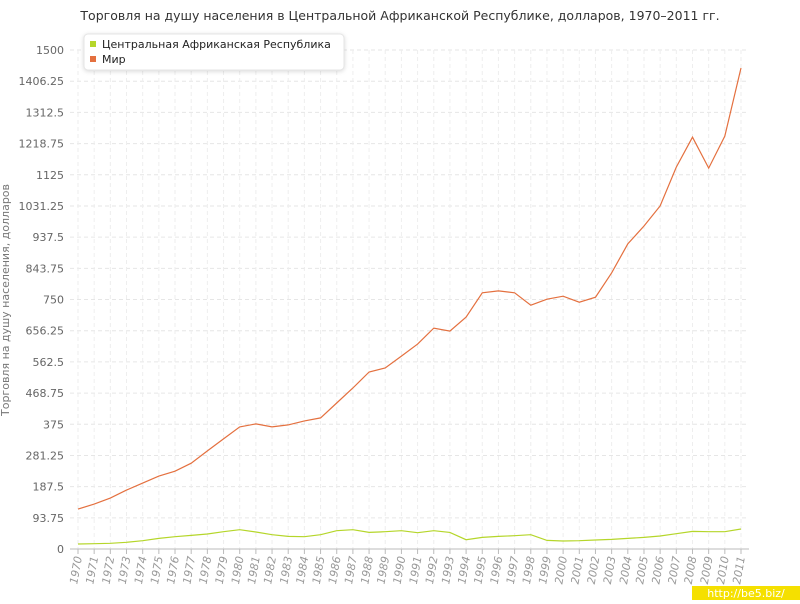  Describe the element at coordinates (513, 570) in the screenshot. I see `x-tick-label: 1997` at that location.